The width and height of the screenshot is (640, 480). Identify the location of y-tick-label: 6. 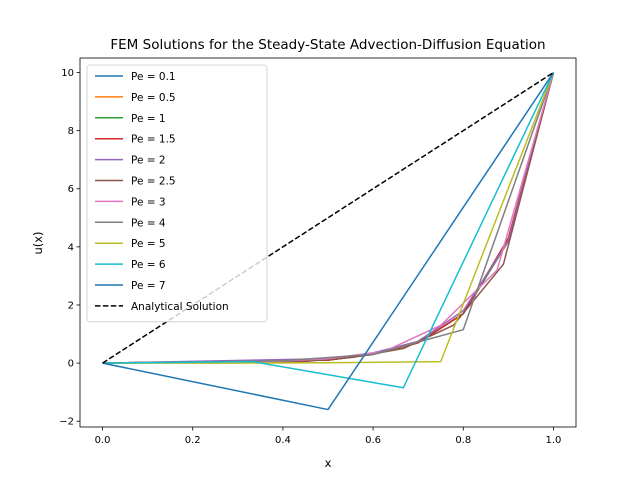
(71, 189).